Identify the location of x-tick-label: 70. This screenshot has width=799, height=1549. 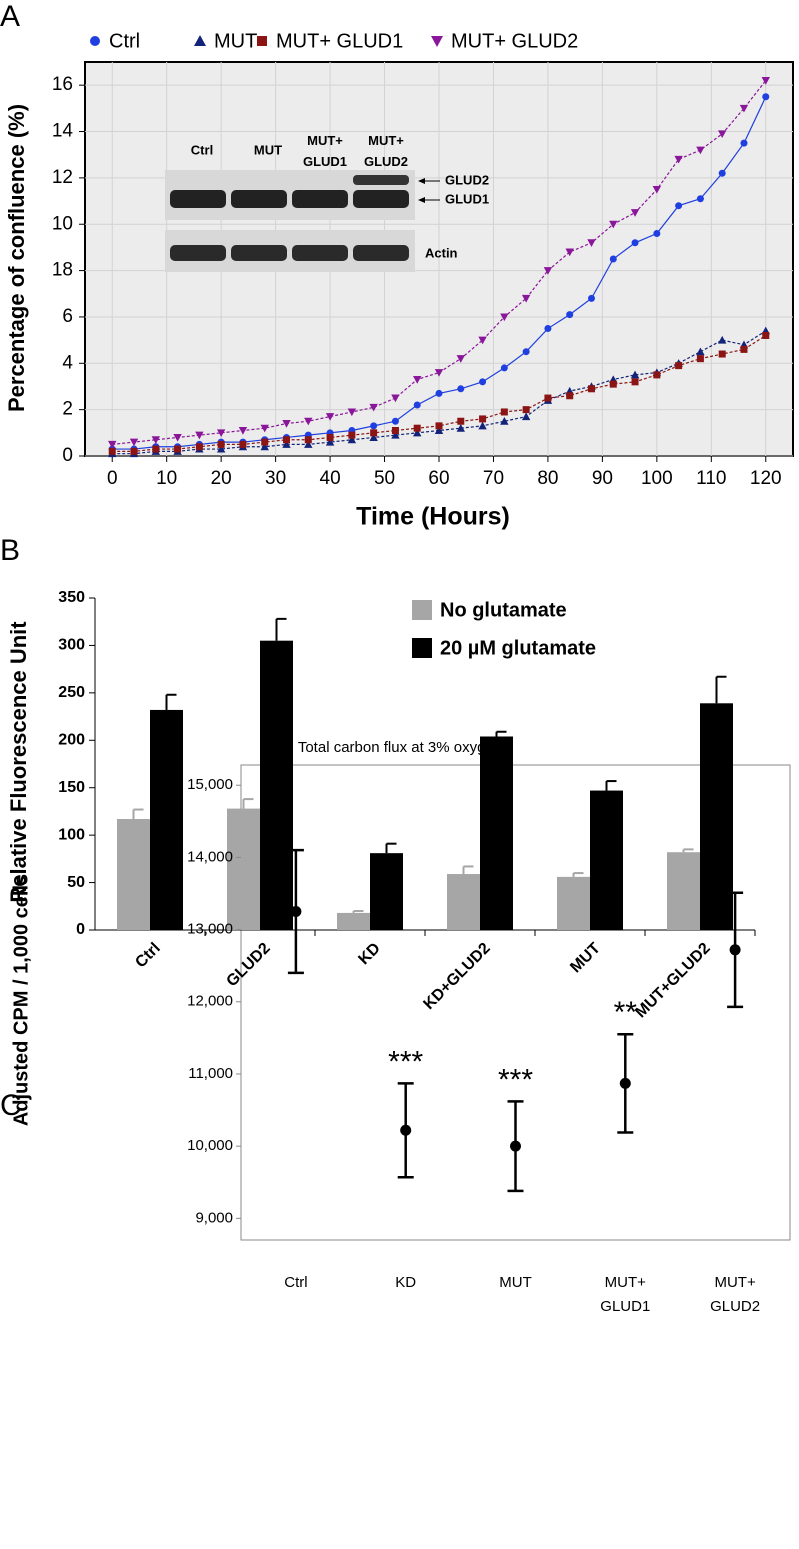
(493, 478).